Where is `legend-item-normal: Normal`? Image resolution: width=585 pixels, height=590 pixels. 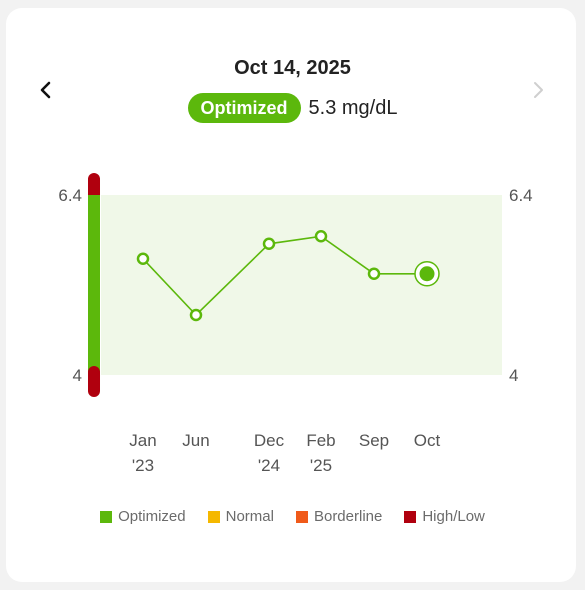 legend-item-normal: Normal is located at coordinates (240, 516).